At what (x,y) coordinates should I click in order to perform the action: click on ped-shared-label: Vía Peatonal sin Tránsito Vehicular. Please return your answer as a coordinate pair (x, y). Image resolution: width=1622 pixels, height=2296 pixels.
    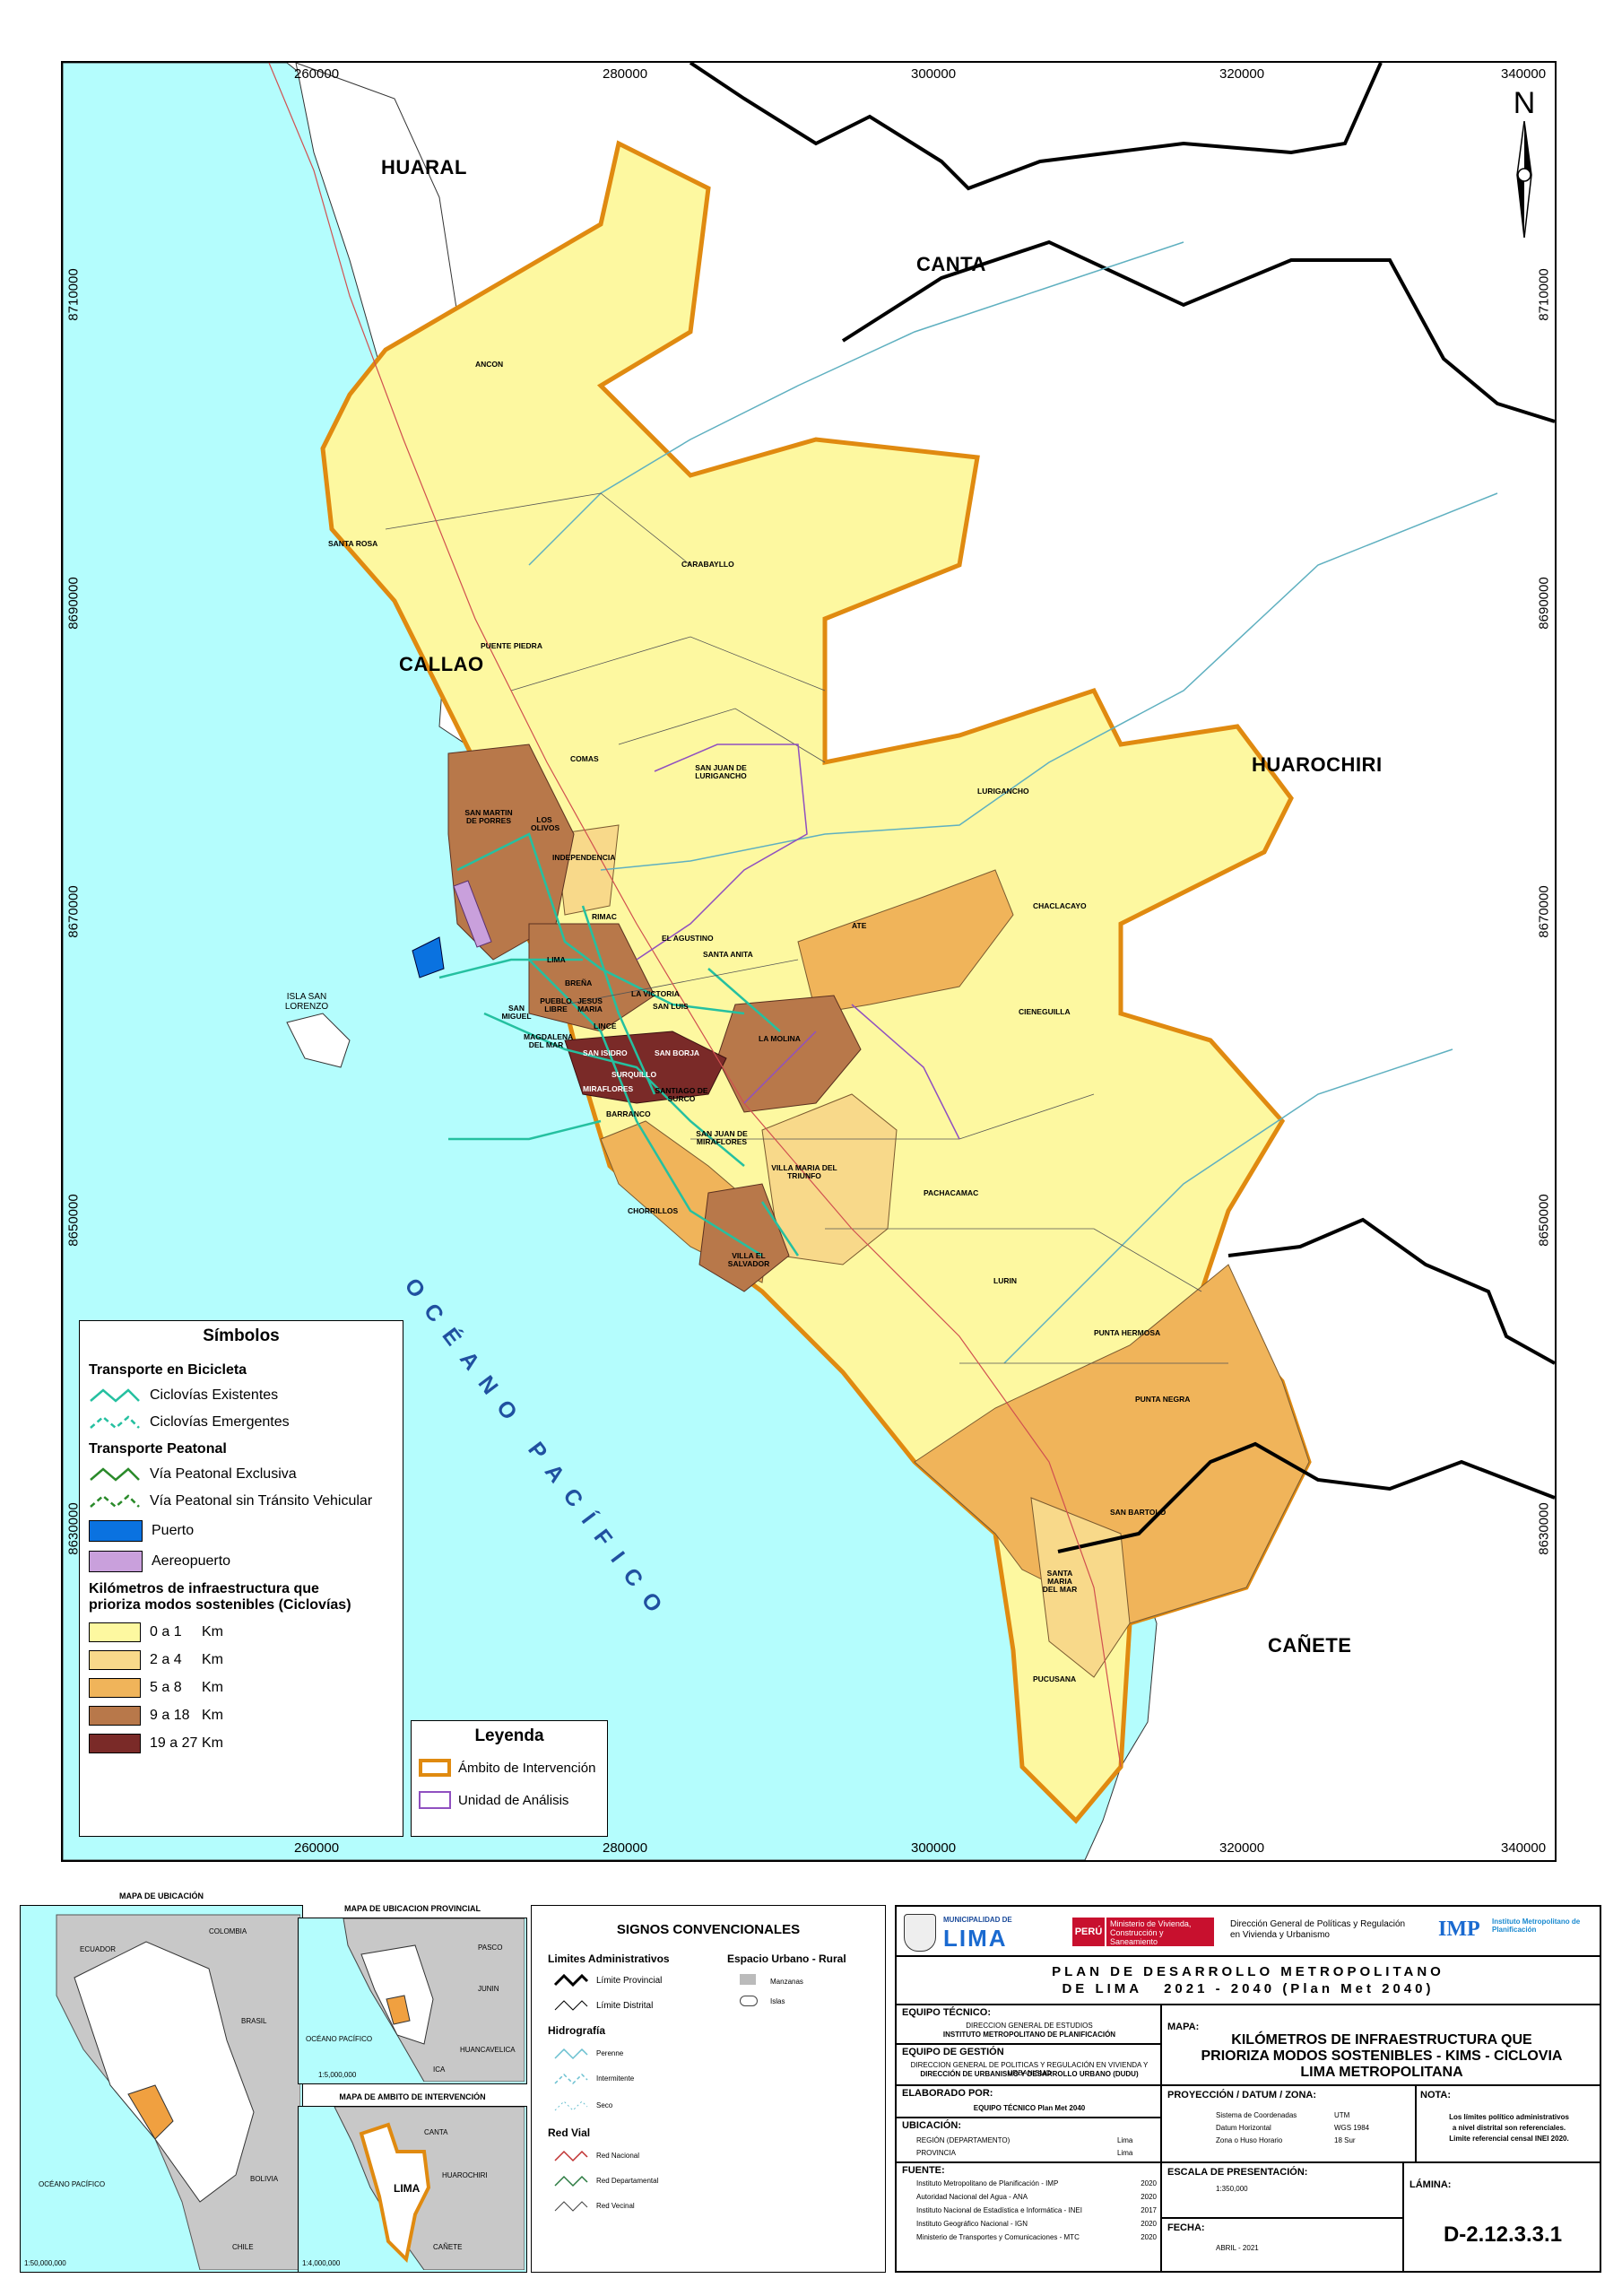
    Looking at the image, I should click on (261, 1501).